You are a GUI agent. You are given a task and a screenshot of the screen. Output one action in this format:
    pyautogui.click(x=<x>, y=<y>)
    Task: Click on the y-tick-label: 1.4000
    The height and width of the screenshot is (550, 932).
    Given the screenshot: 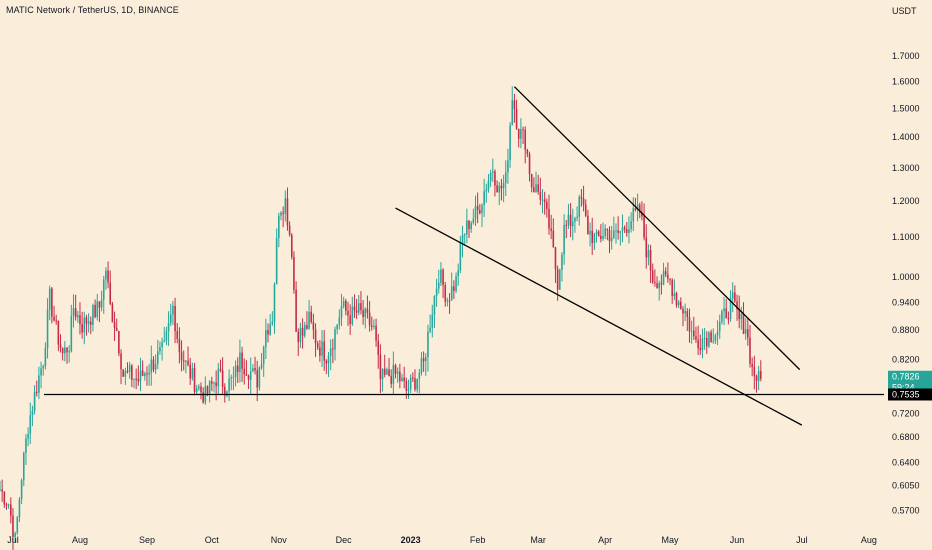 What is the action you would take?
    pyautogui.click(x=906, y=137)
    